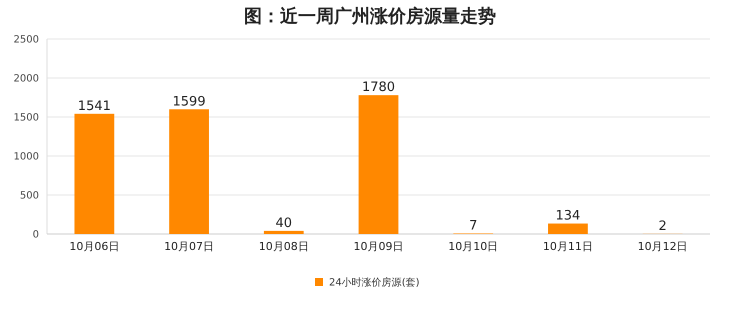 This screenshot has width=740, height=312. I want to click on data-label: 7, so click(473, 226).